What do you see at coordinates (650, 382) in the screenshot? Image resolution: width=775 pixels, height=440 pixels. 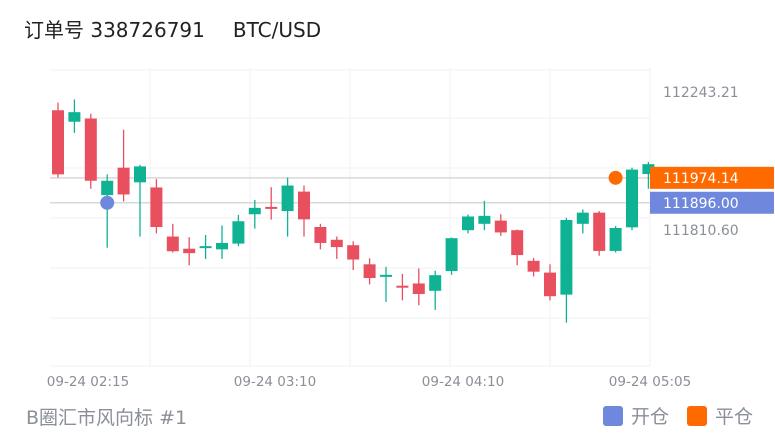 I see `x-tick-label: 09-24 05:05` at bounding box center [650, 382].